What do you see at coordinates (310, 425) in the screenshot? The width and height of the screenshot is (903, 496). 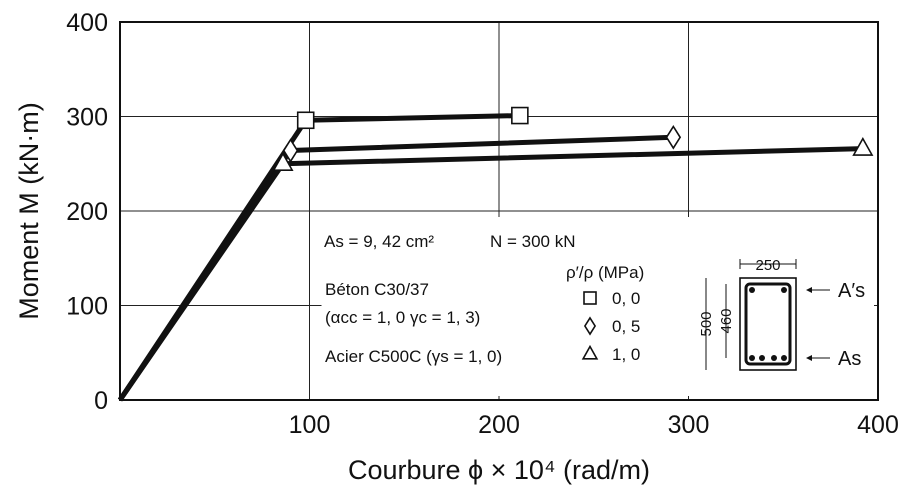 I see `x-tick-label: 100` at bounding box center [310, 425].